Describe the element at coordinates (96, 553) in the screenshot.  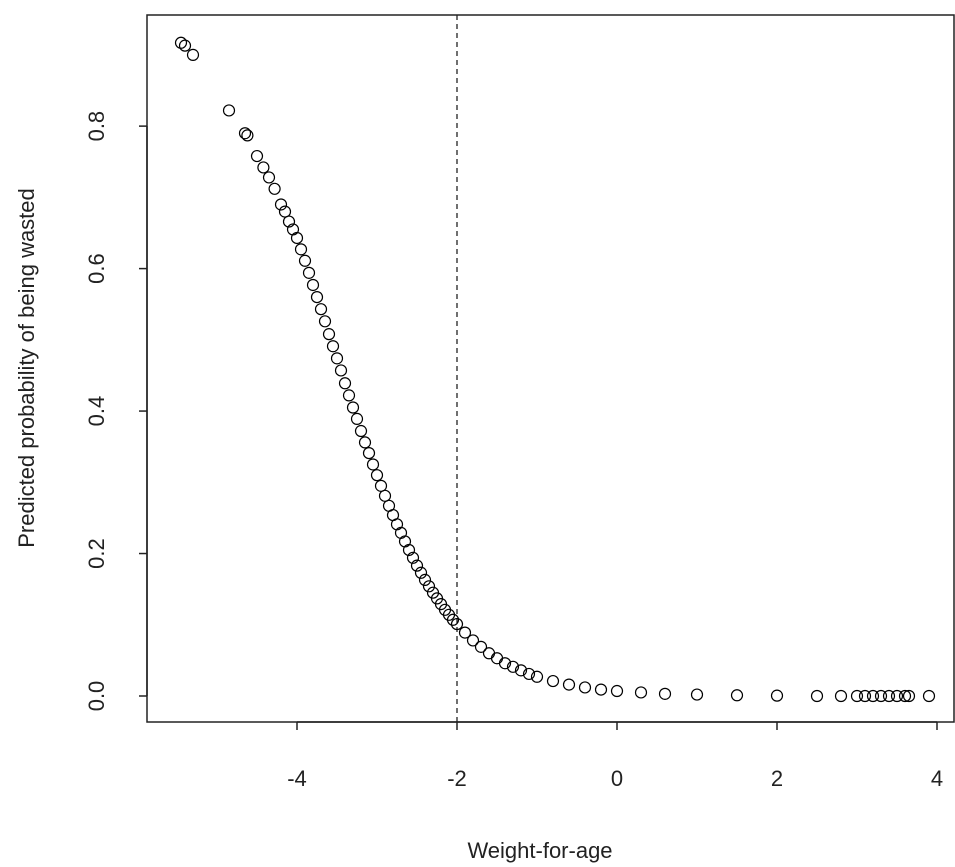
I see `y-tick-label: 0.2` at that location.